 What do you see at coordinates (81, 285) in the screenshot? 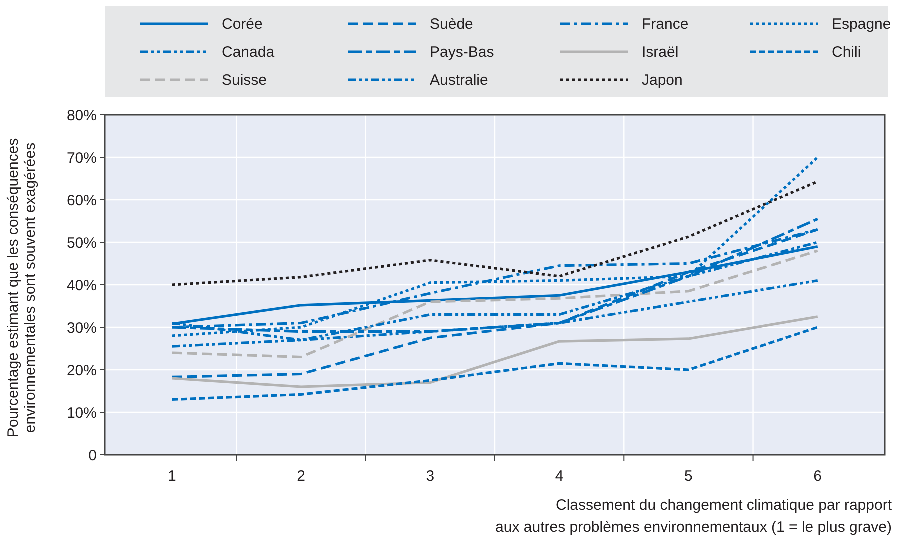
I see `y-tick-label: 40%` at bounding box center [81, 285].